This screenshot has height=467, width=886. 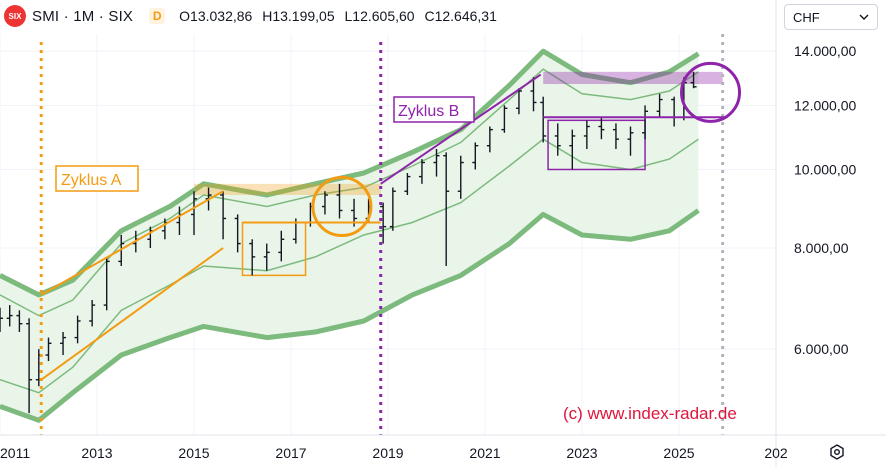 I want to click on x-tick-label: 2015, so click(x=193, y=453).